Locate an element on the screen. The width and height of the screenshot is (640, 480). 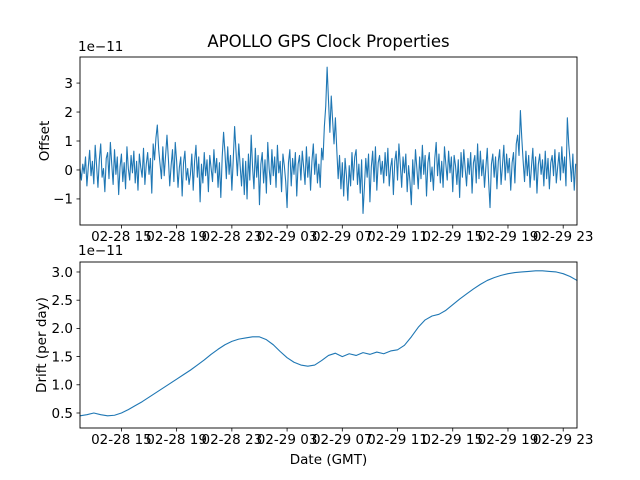
y-tick-label: 1.5 is located at coordinates (62, 357).